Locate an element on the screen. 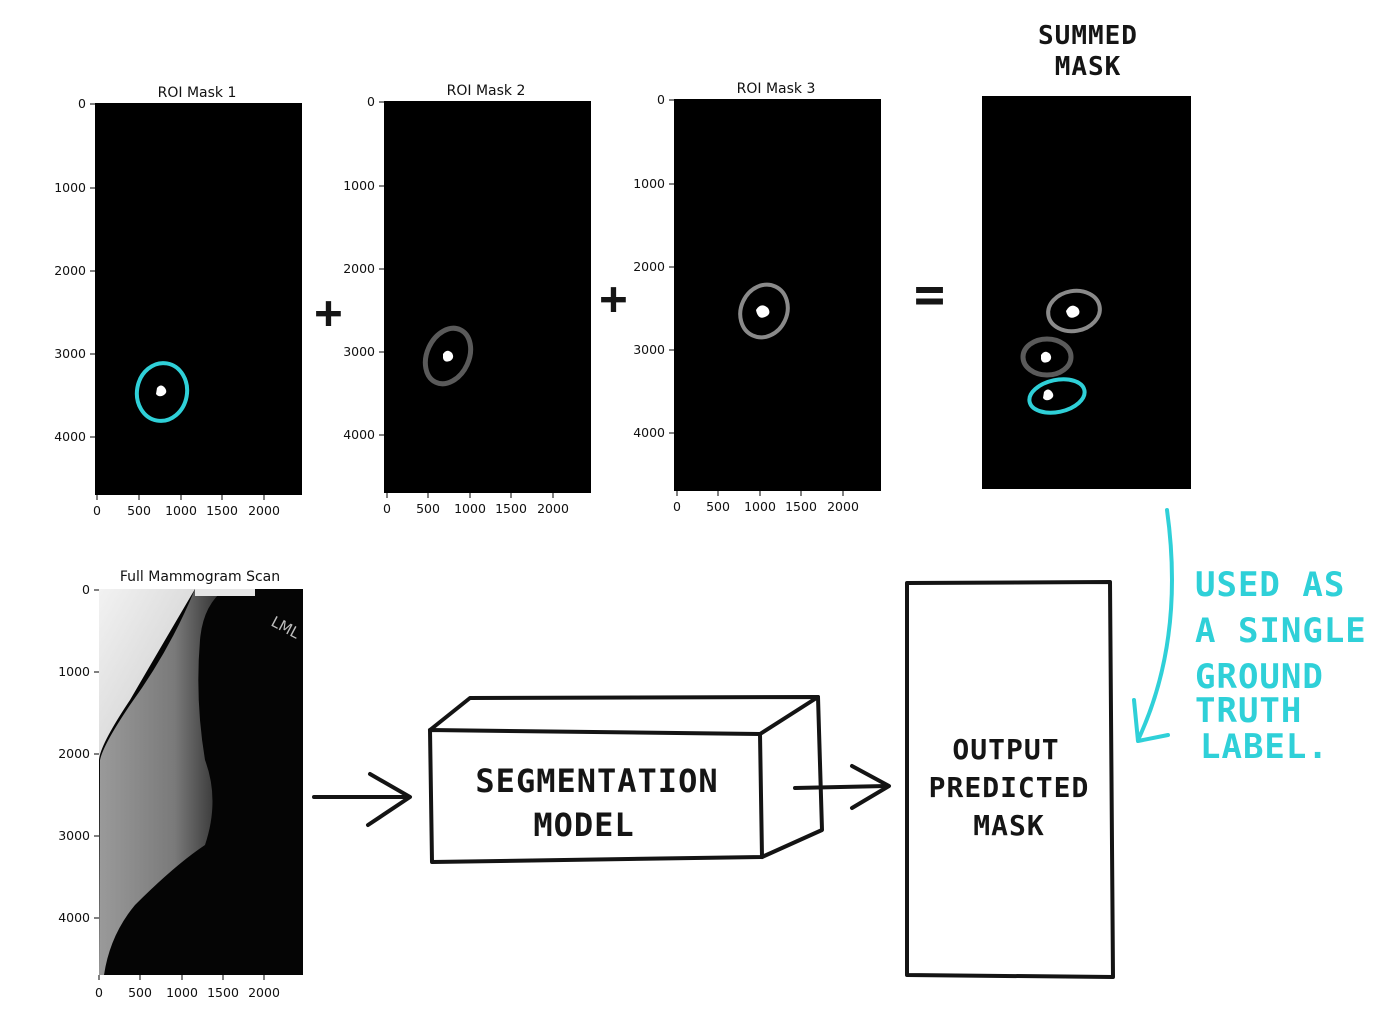 The width and height of the screenshot is (1400, 1022). mammogram-scan-title: Full Mammogram Scan is located at coordinates (200, 577).